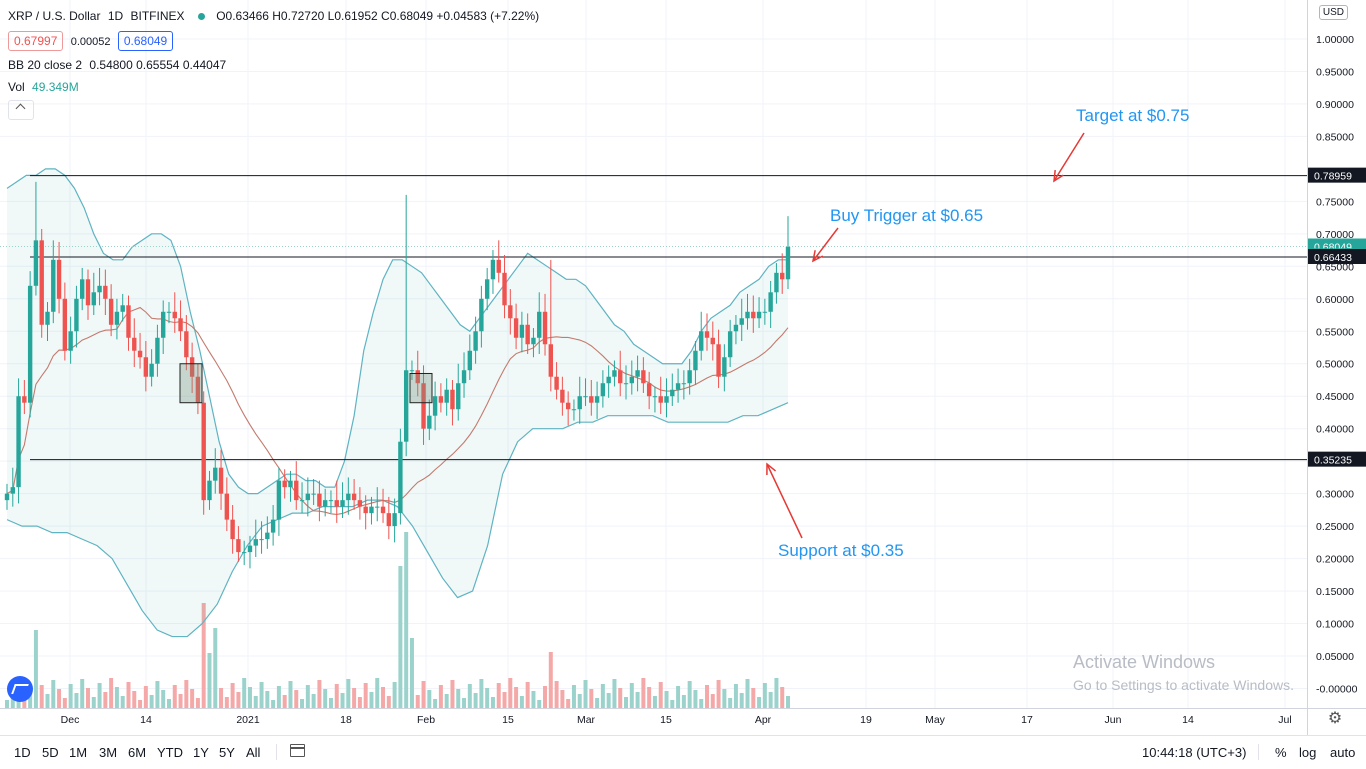  I want to click on timeframe-ytd: YTD, so click(170, 752).